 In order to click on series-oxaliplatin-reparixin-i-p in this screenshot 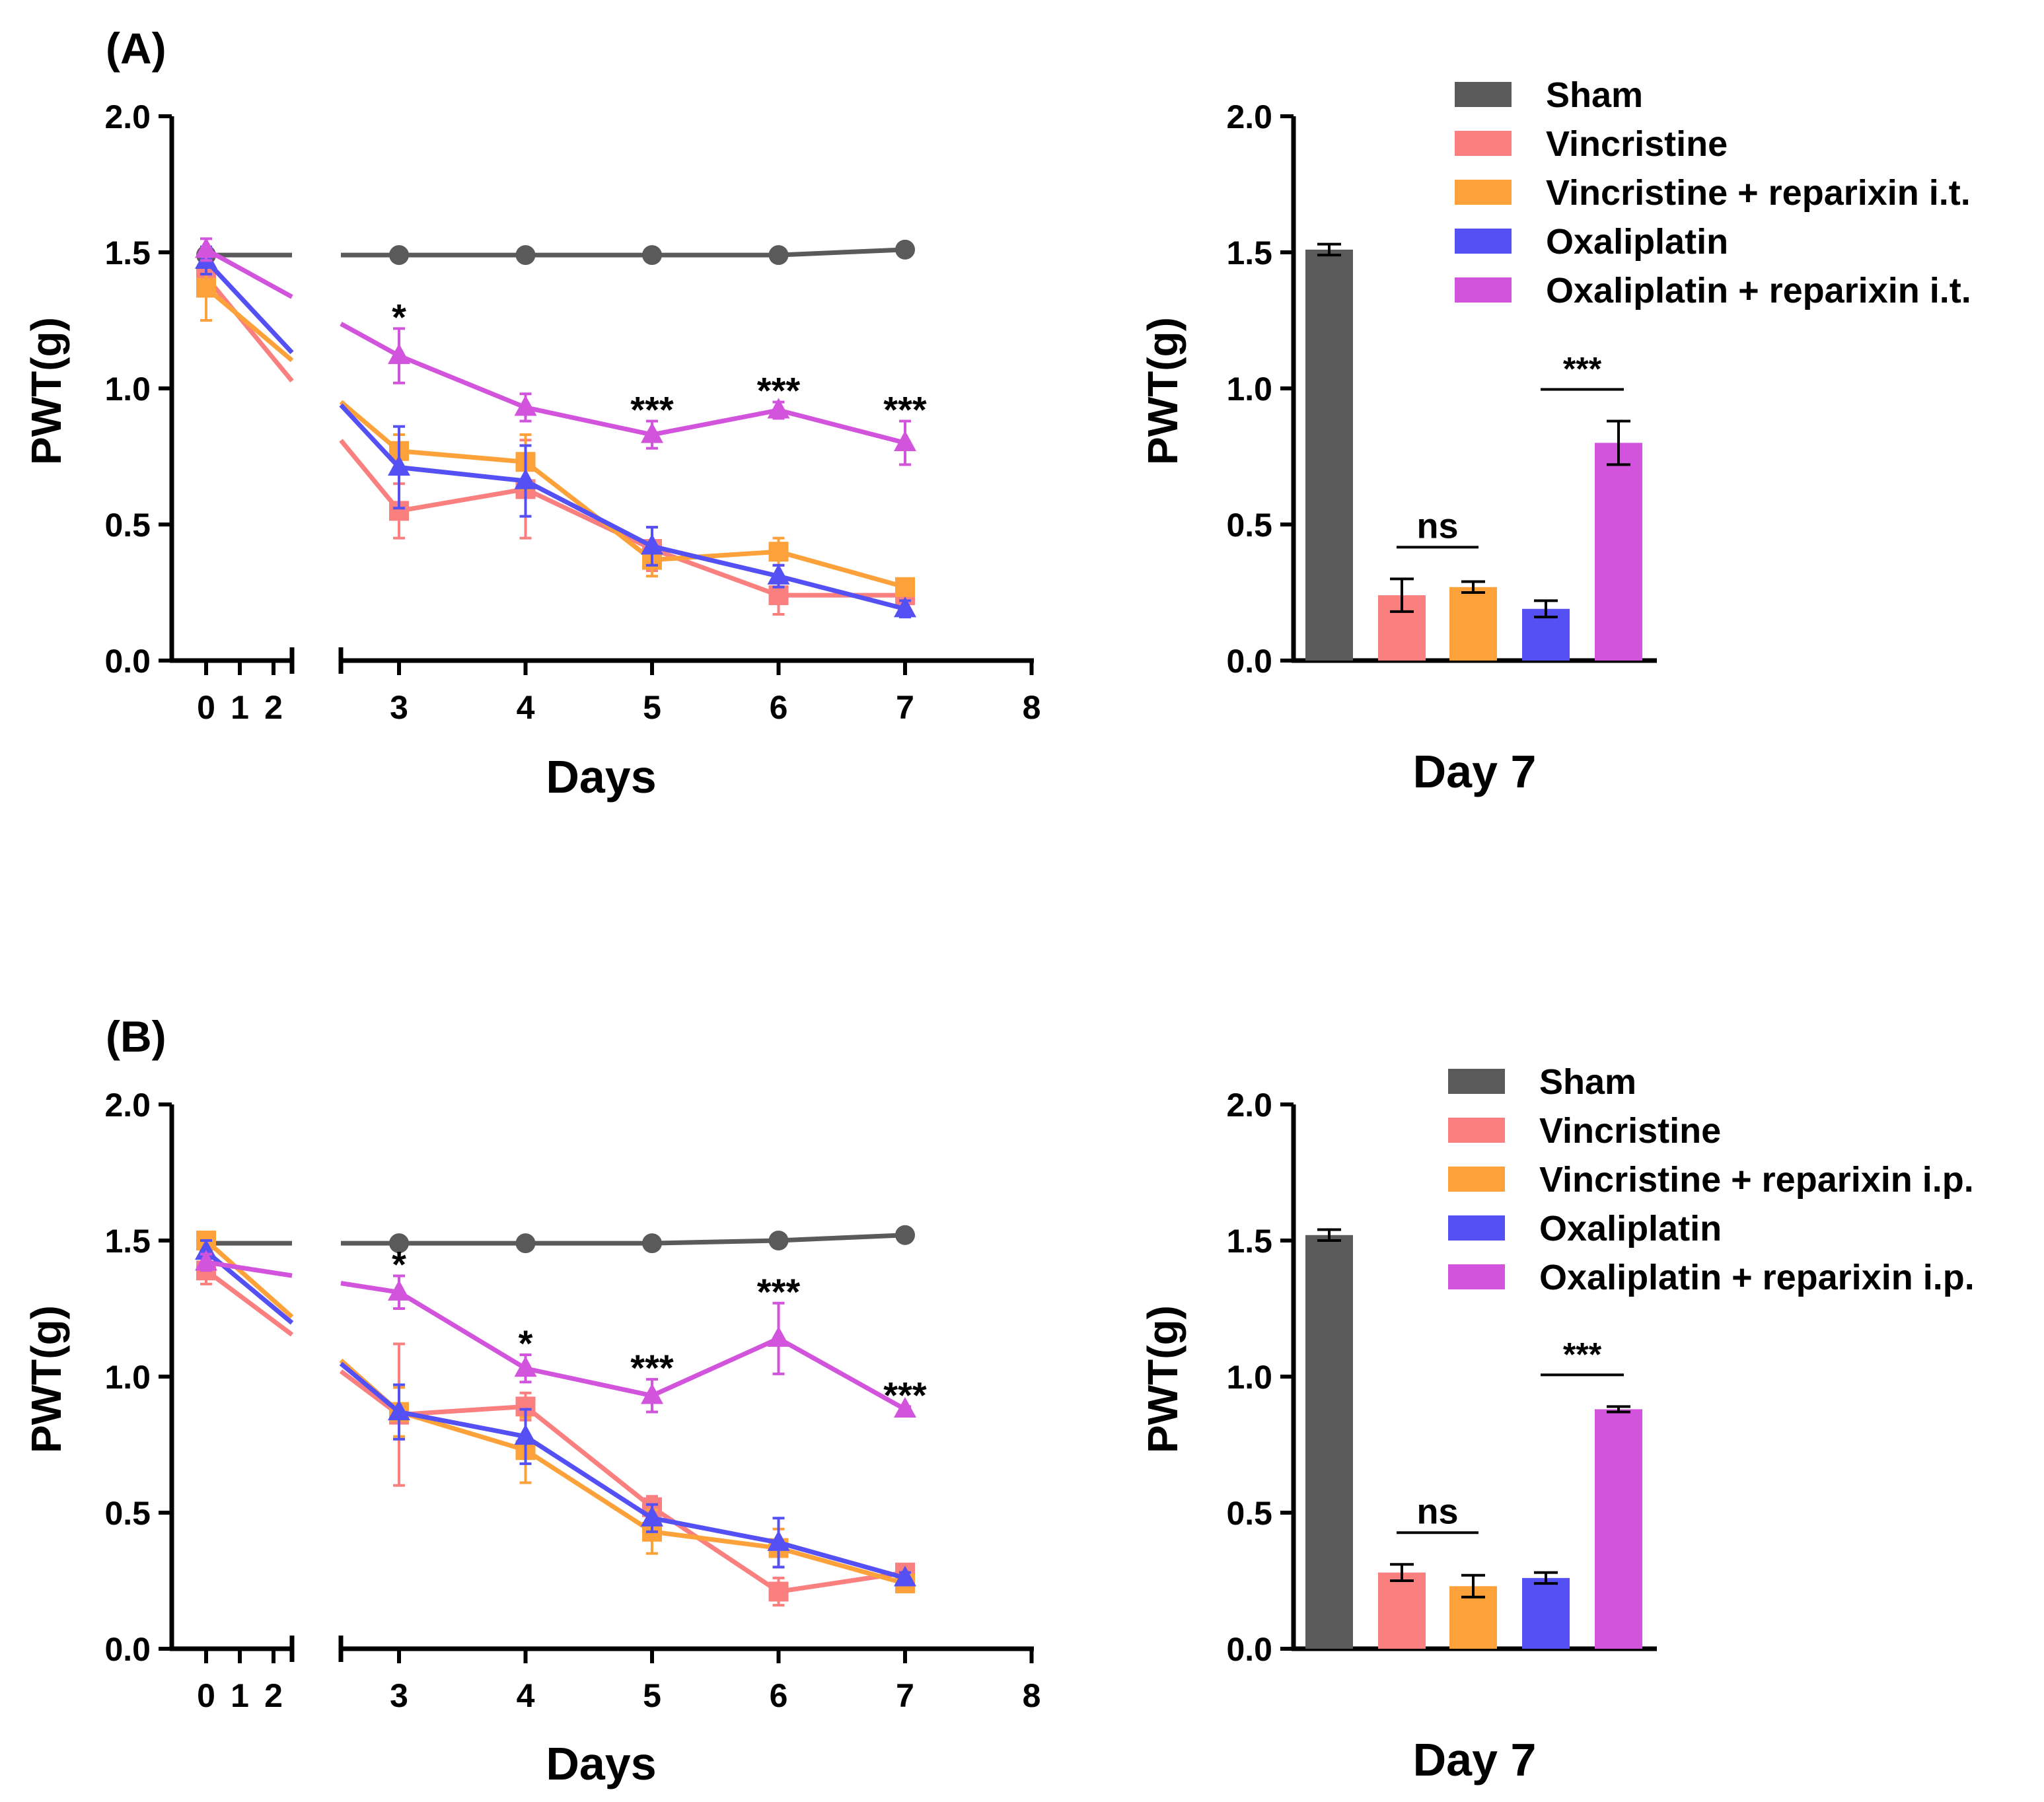, I will do `click(555, 1334)`.